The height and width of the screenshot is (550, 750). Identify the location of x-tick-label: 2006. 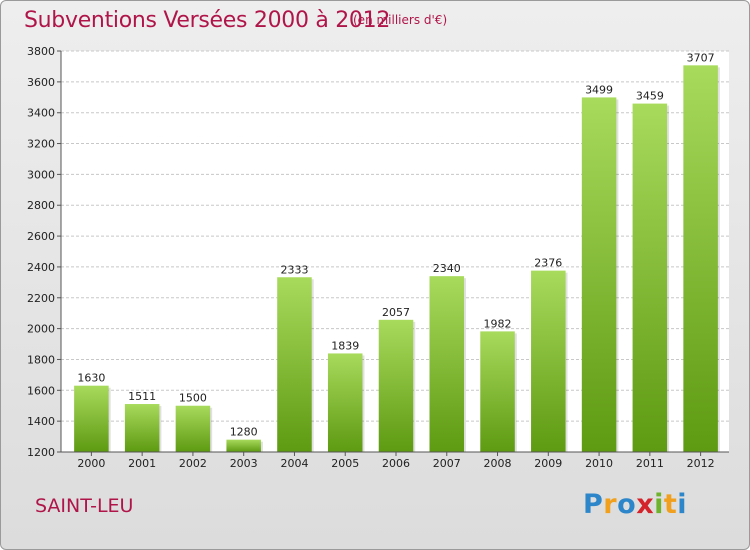
(396, 463).